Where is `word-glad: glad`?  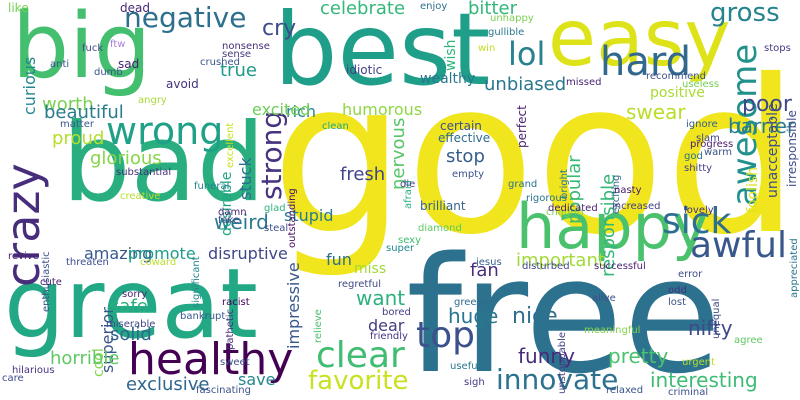 word-glad: glad is located at coordinates (275, 208).